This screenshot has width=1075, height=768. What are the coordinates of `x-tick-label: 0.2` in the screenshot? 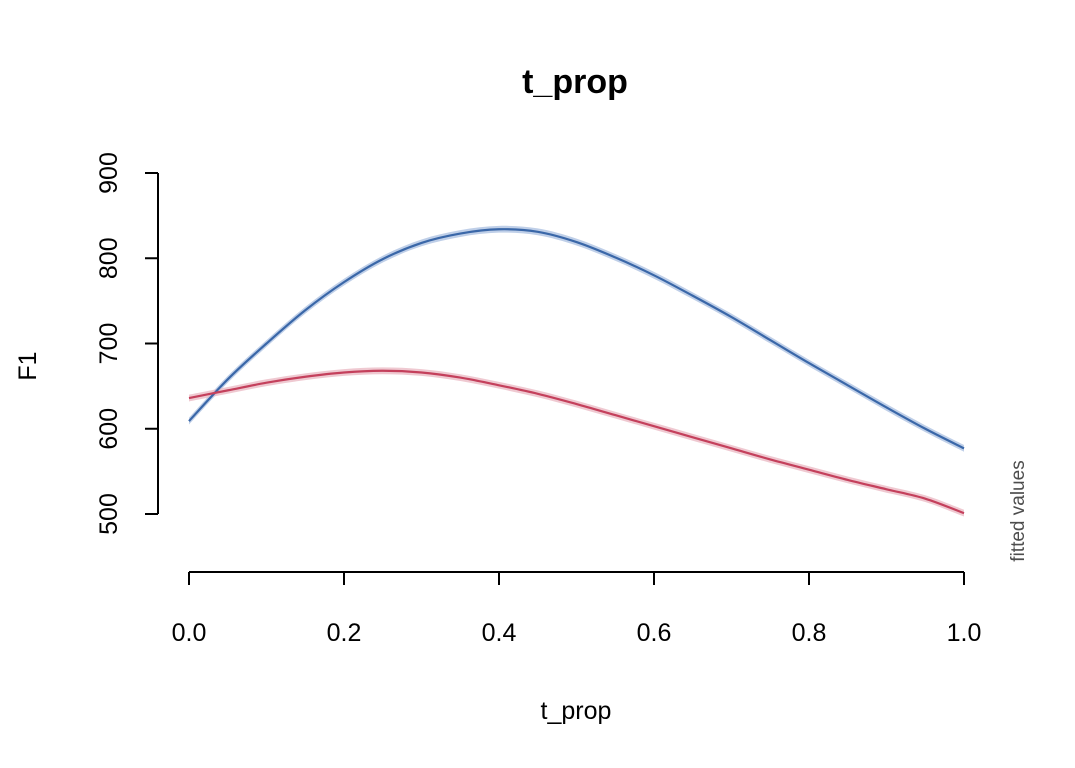 It's located at (344, 633).